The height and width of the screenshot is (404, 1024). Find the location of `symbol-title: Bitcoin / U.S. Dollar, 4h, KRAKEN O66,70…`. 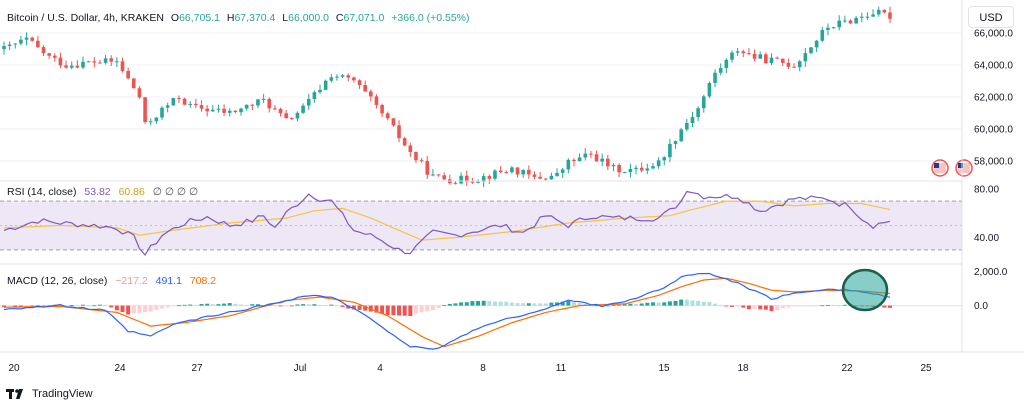

symbol-title: Bitcoin / U.S. Dollar, 4h, KRAKEN O66,70… is located at coordinates (238, 18).